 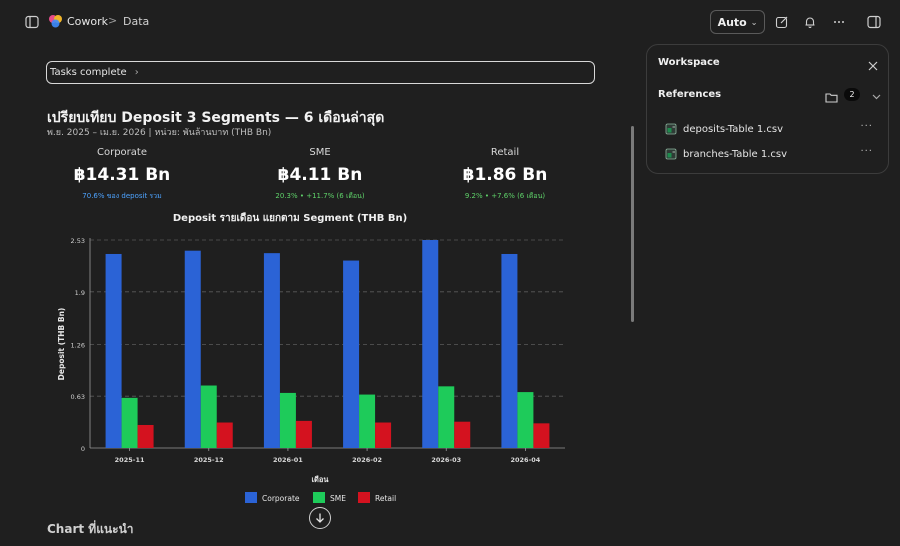 I want to click on legend-swatch-corporate, so click(x=251, y=497).